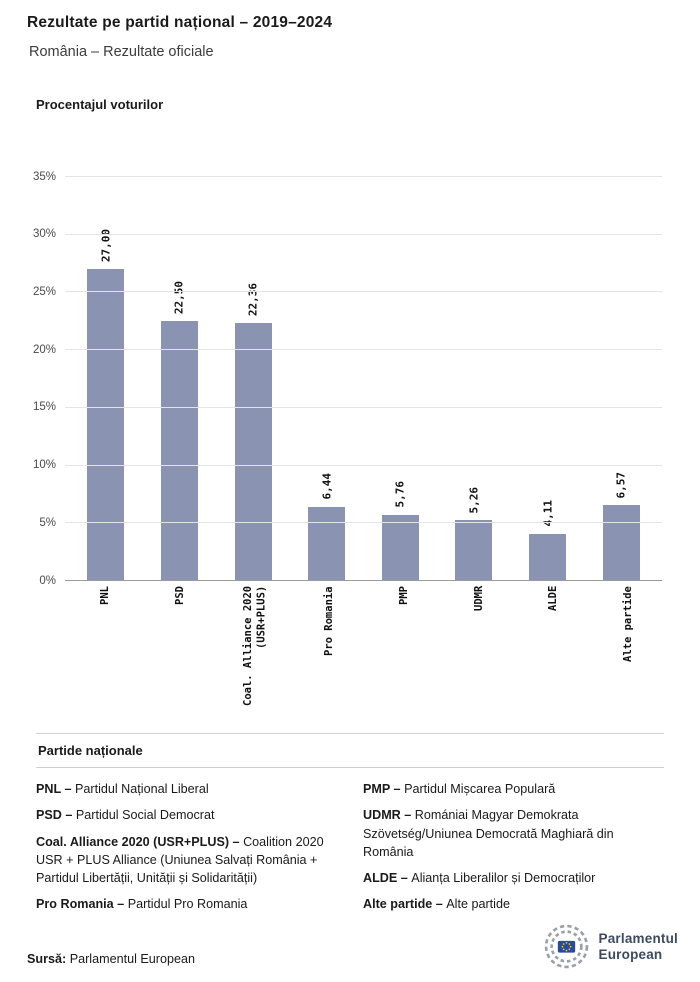  I want to click on x-category-label-text: PSD, so click(180, 595).